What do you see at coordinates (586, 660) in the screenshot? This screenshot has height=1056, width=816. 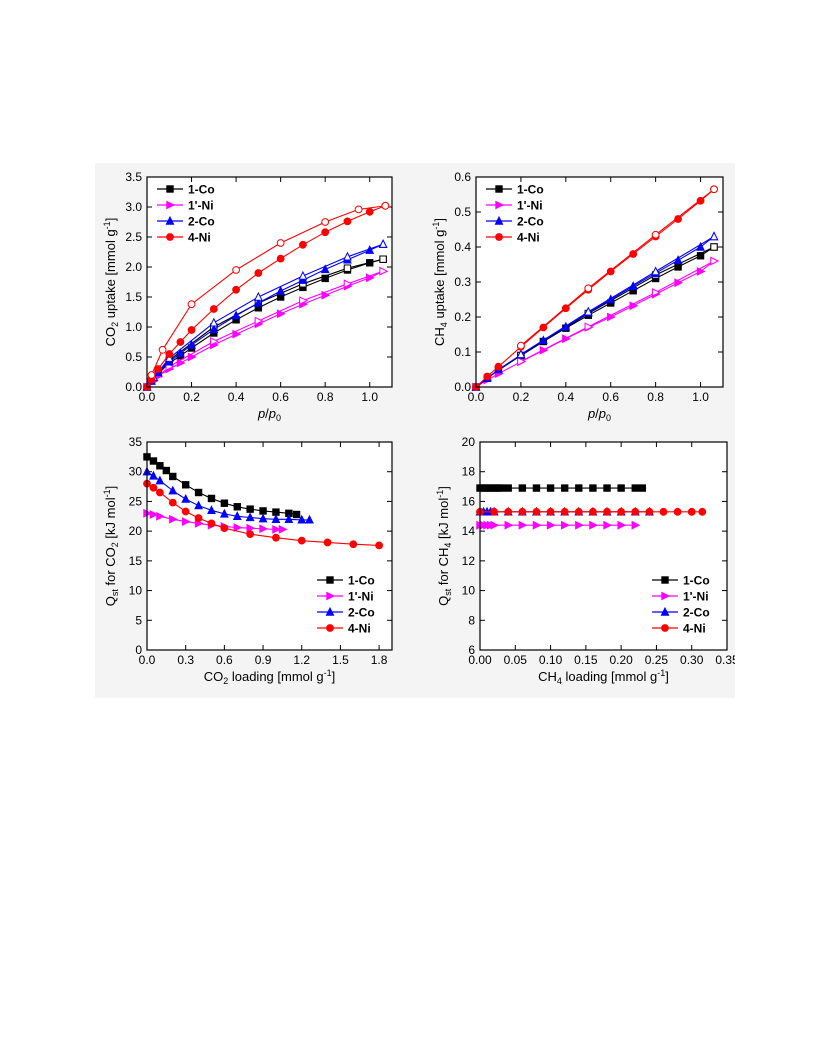 I see `x-tick-label: 0.15` at bounding box center [586, 660].